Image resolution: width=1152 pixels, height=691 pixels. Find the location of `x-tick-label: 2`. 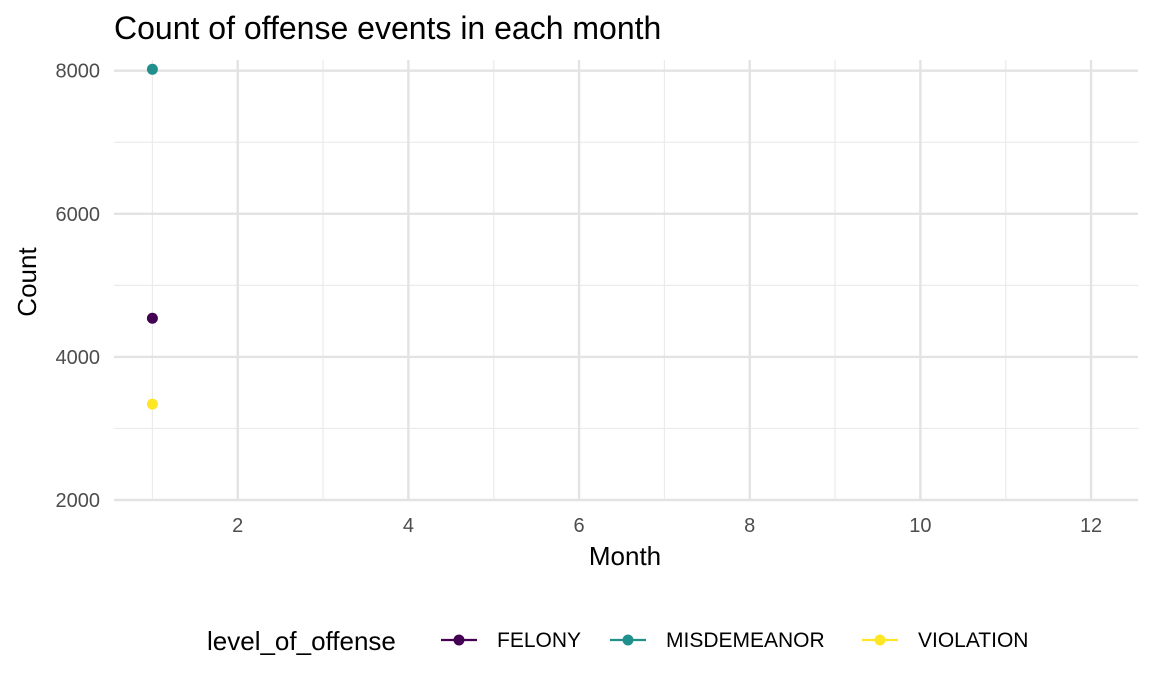

x-tick-label: 2 is located at coordinates (237, 526).